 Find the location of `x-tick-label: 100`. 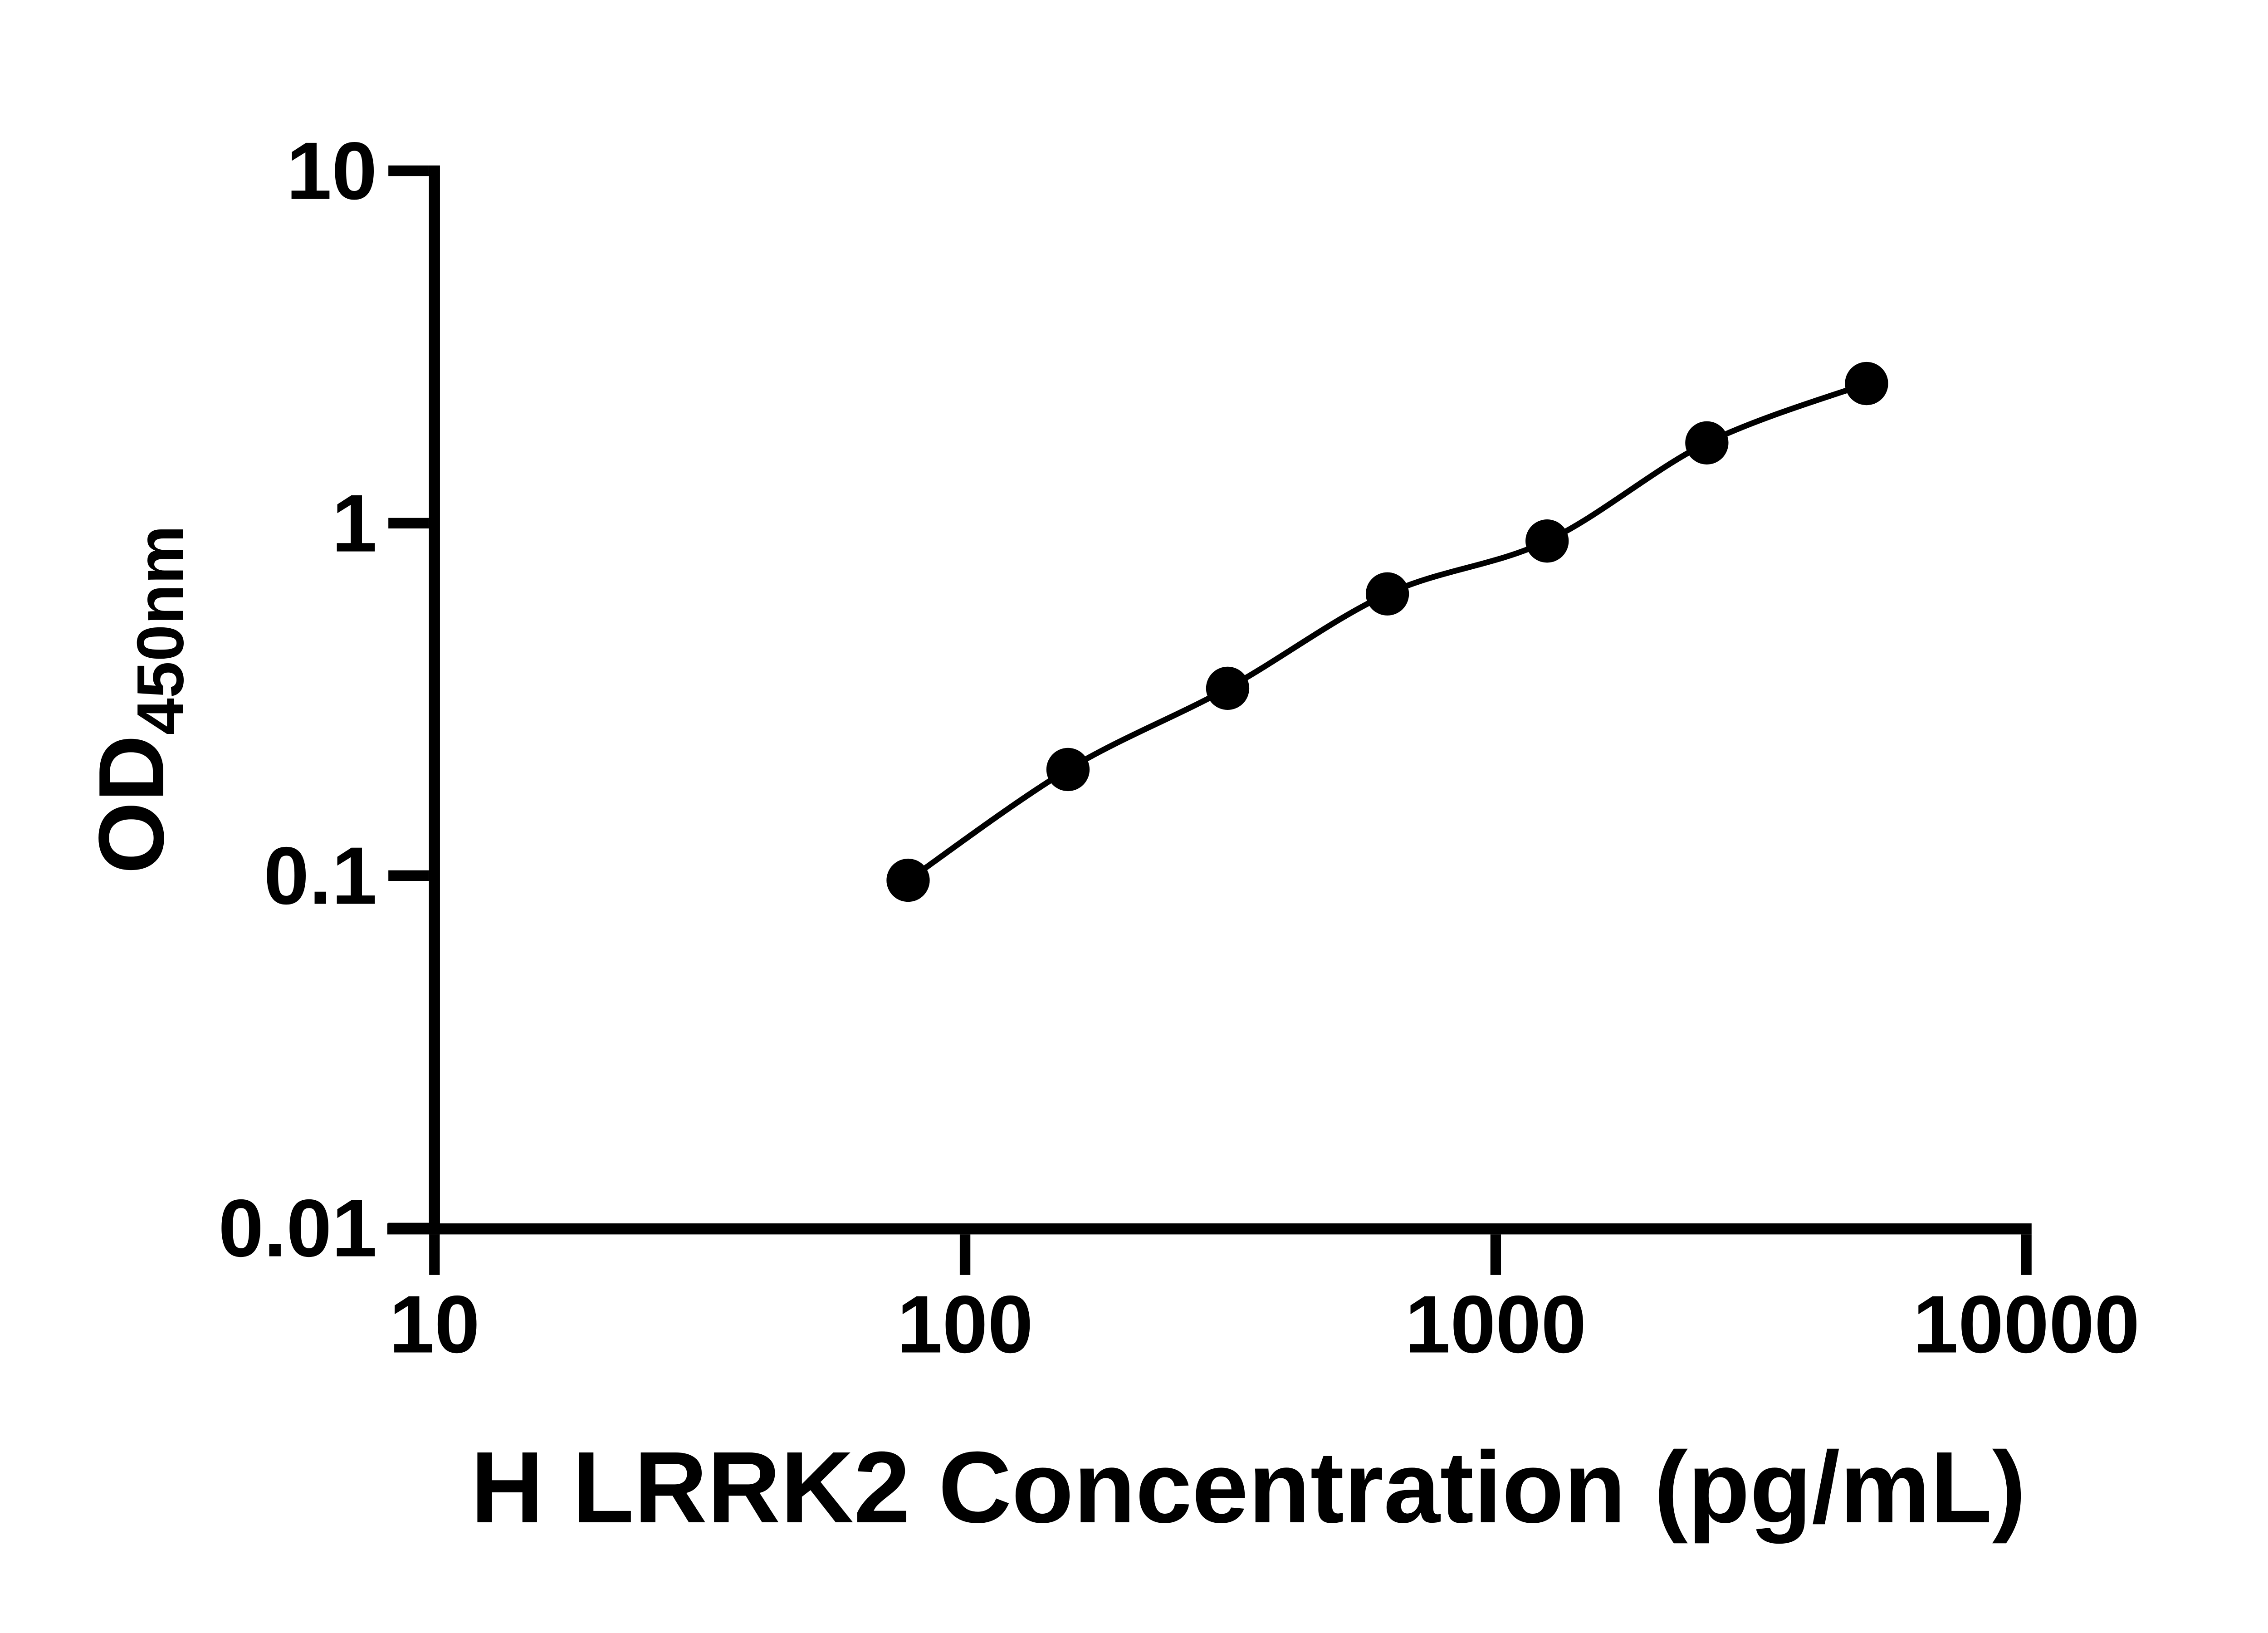

x-tick-label: 100 is located at coordinates (965, 1324).